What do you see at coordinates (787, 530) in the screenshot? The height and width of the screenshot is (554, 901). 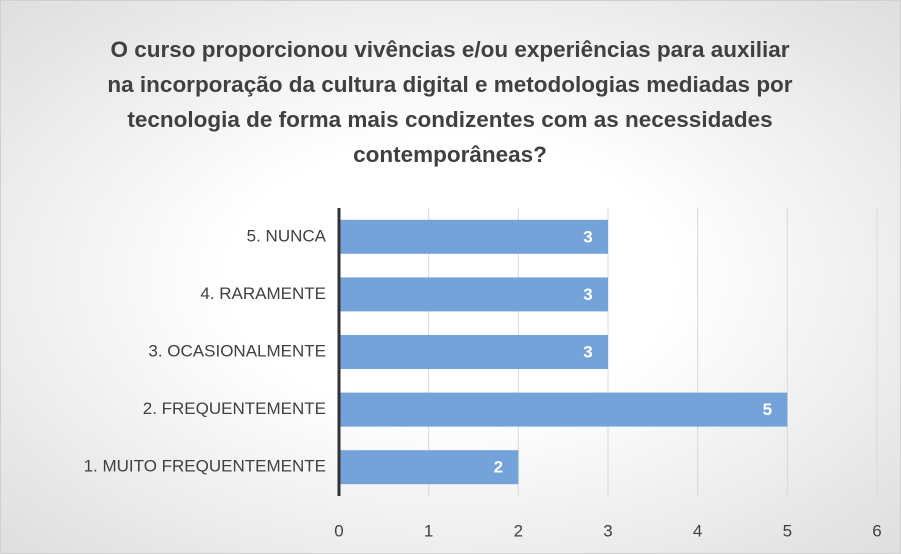 I see `x-tick-label: 5` at bounding box center [787, 530].